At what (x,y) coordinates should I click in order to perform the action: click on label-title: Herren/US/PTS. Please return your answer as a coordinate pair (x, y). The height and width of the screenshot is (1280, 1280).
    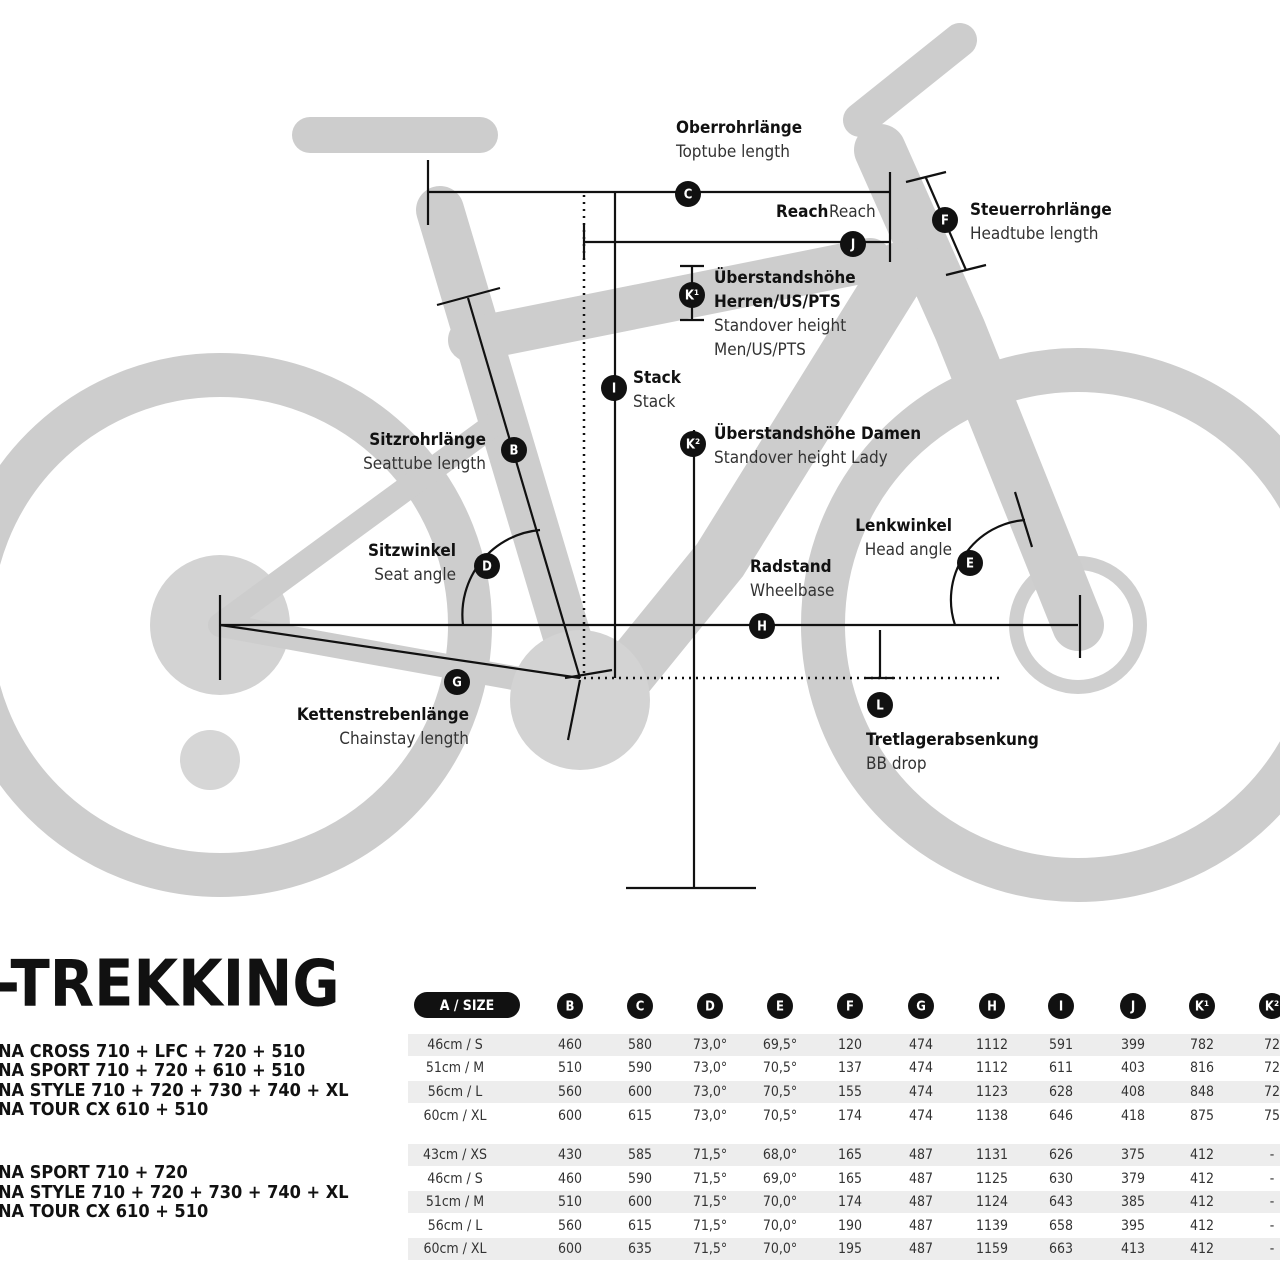
    Looking at the image, I should click on (777, 302).